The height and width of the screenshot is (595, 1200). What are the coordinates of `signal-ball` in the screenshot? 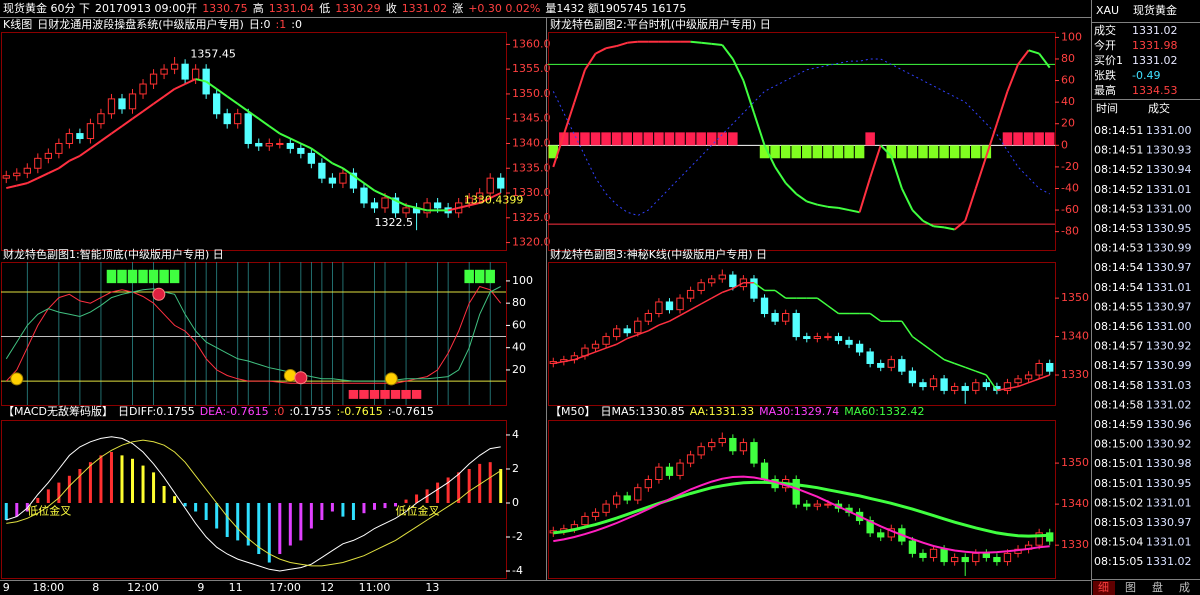 It's located at (301, 378).